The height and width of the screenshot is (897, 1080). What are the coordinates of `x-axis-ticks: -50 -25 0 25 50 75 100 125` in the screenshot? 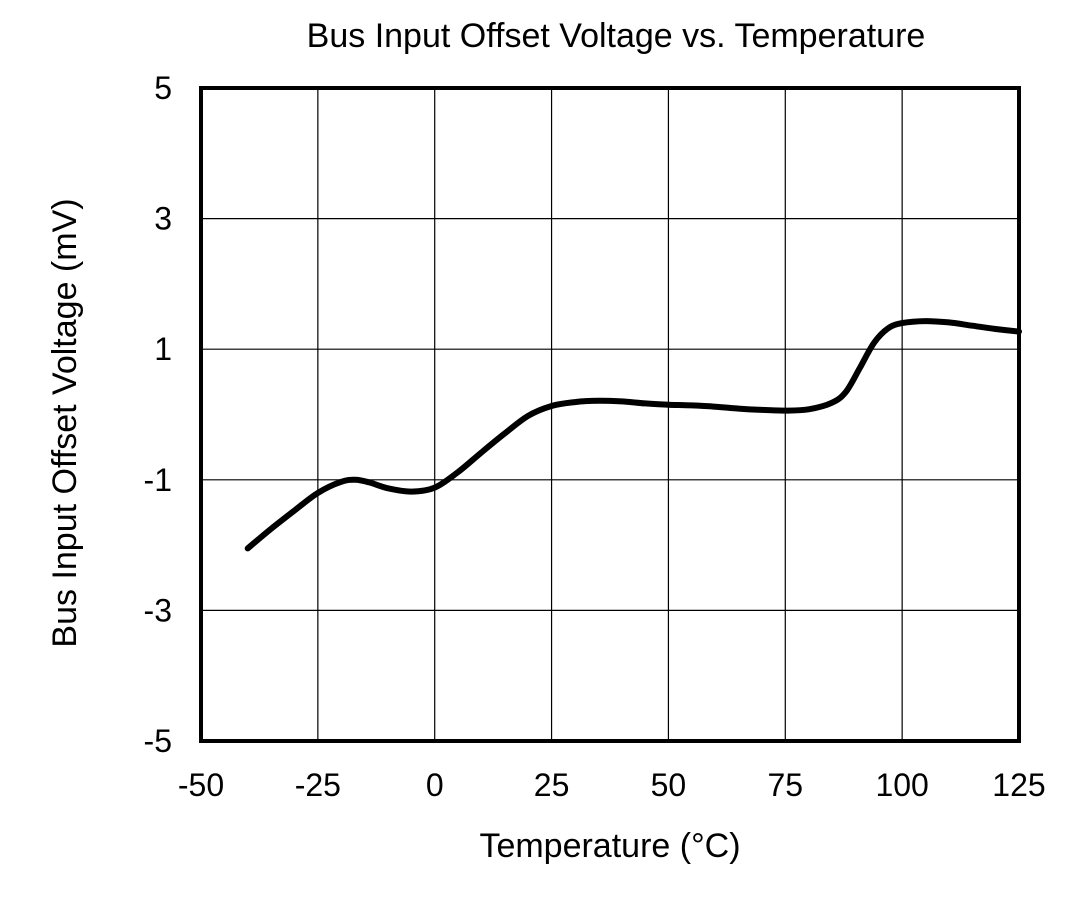 It's located at (612, 785).